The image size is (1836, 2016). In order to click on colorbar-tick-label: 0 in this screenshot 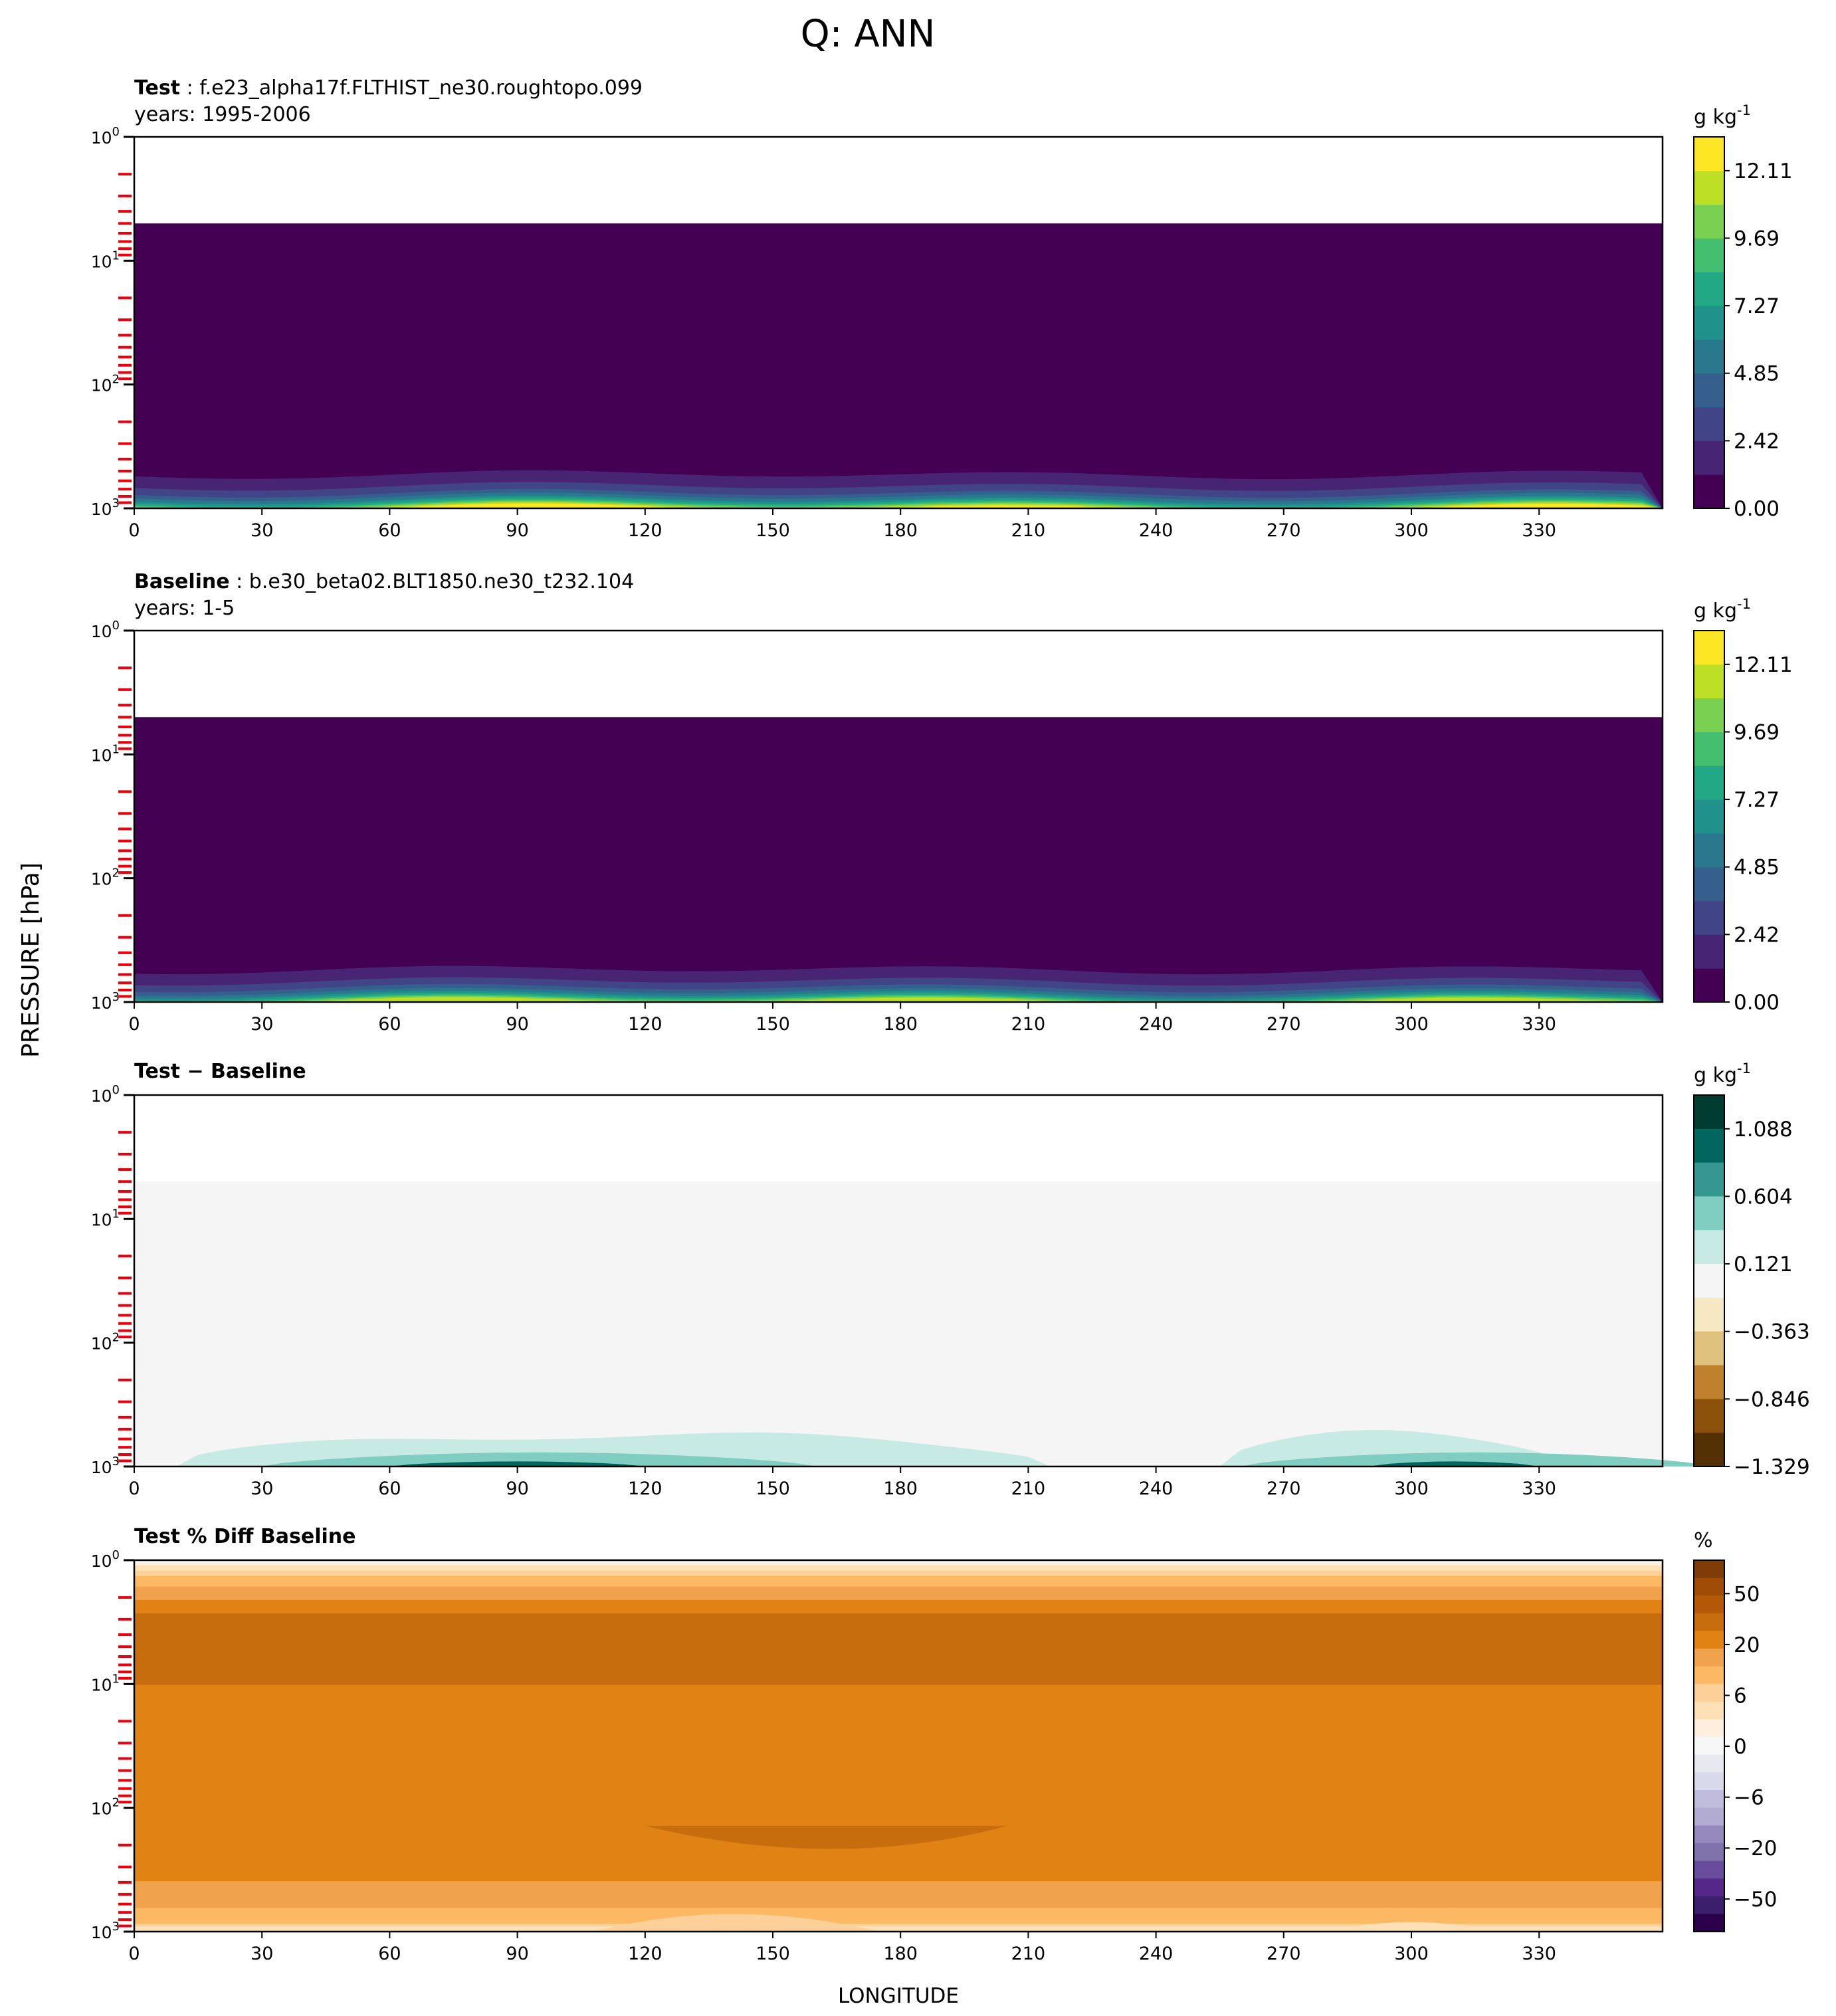, I will do `click(1740, 1747)`.